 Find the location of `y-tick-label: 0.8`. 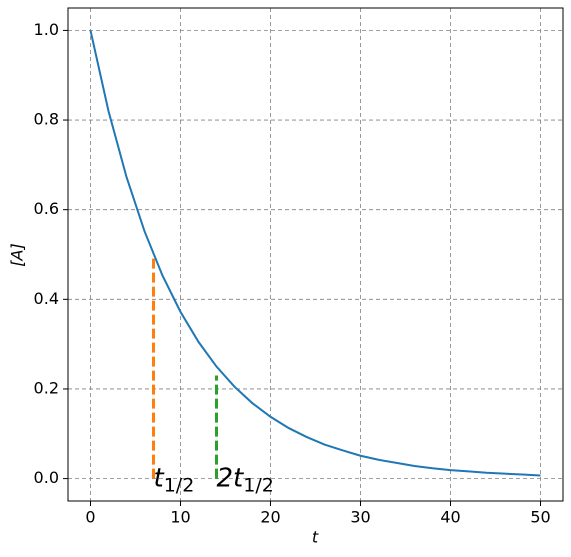

y-tick-label: 0.8 is located at coordinates (46, 119).